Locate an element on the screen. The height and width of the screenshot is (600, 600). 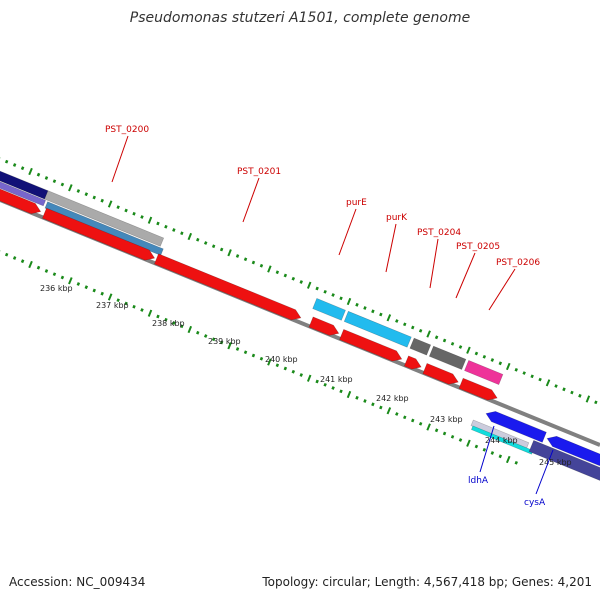
gene-label: PST_0204 is located at coordinates (439, 233).